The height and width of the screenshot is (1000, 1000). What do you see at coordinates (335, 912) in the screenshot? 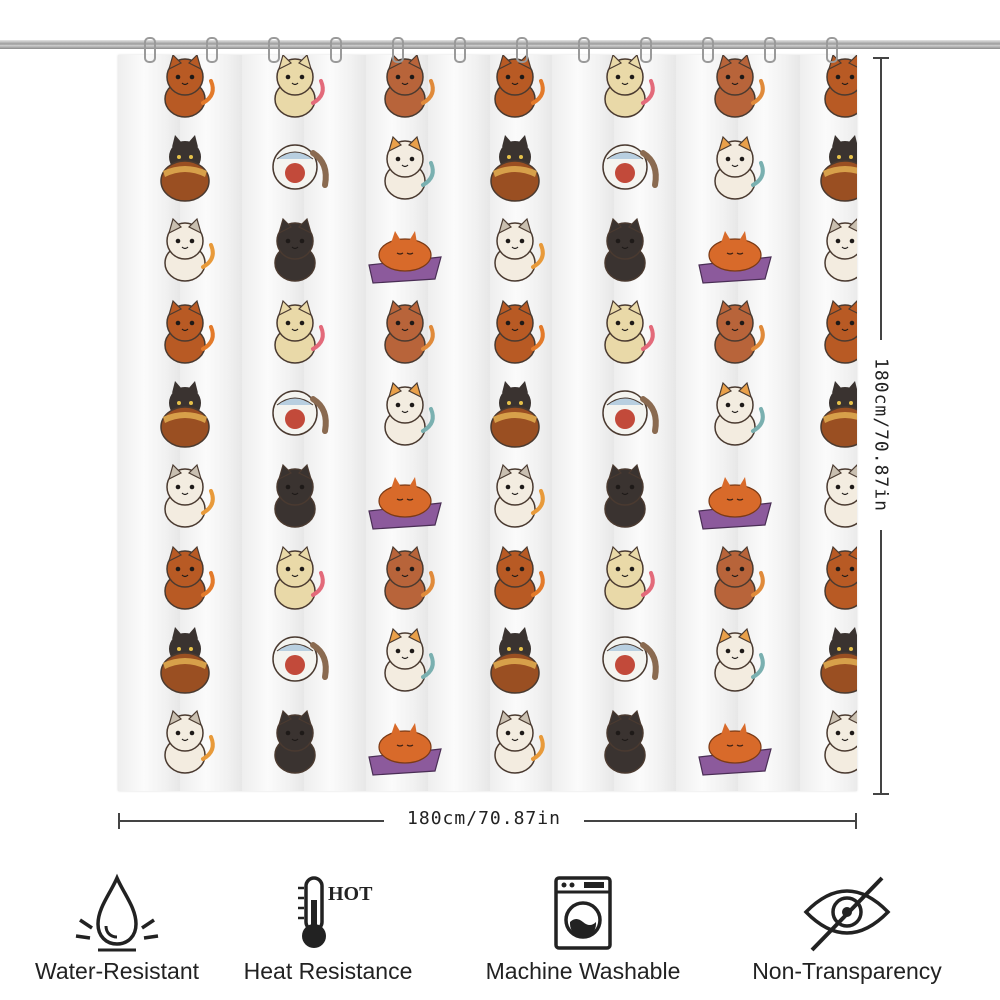
I see `thermometer-icon: HOT` at bounding box center [335, 912].